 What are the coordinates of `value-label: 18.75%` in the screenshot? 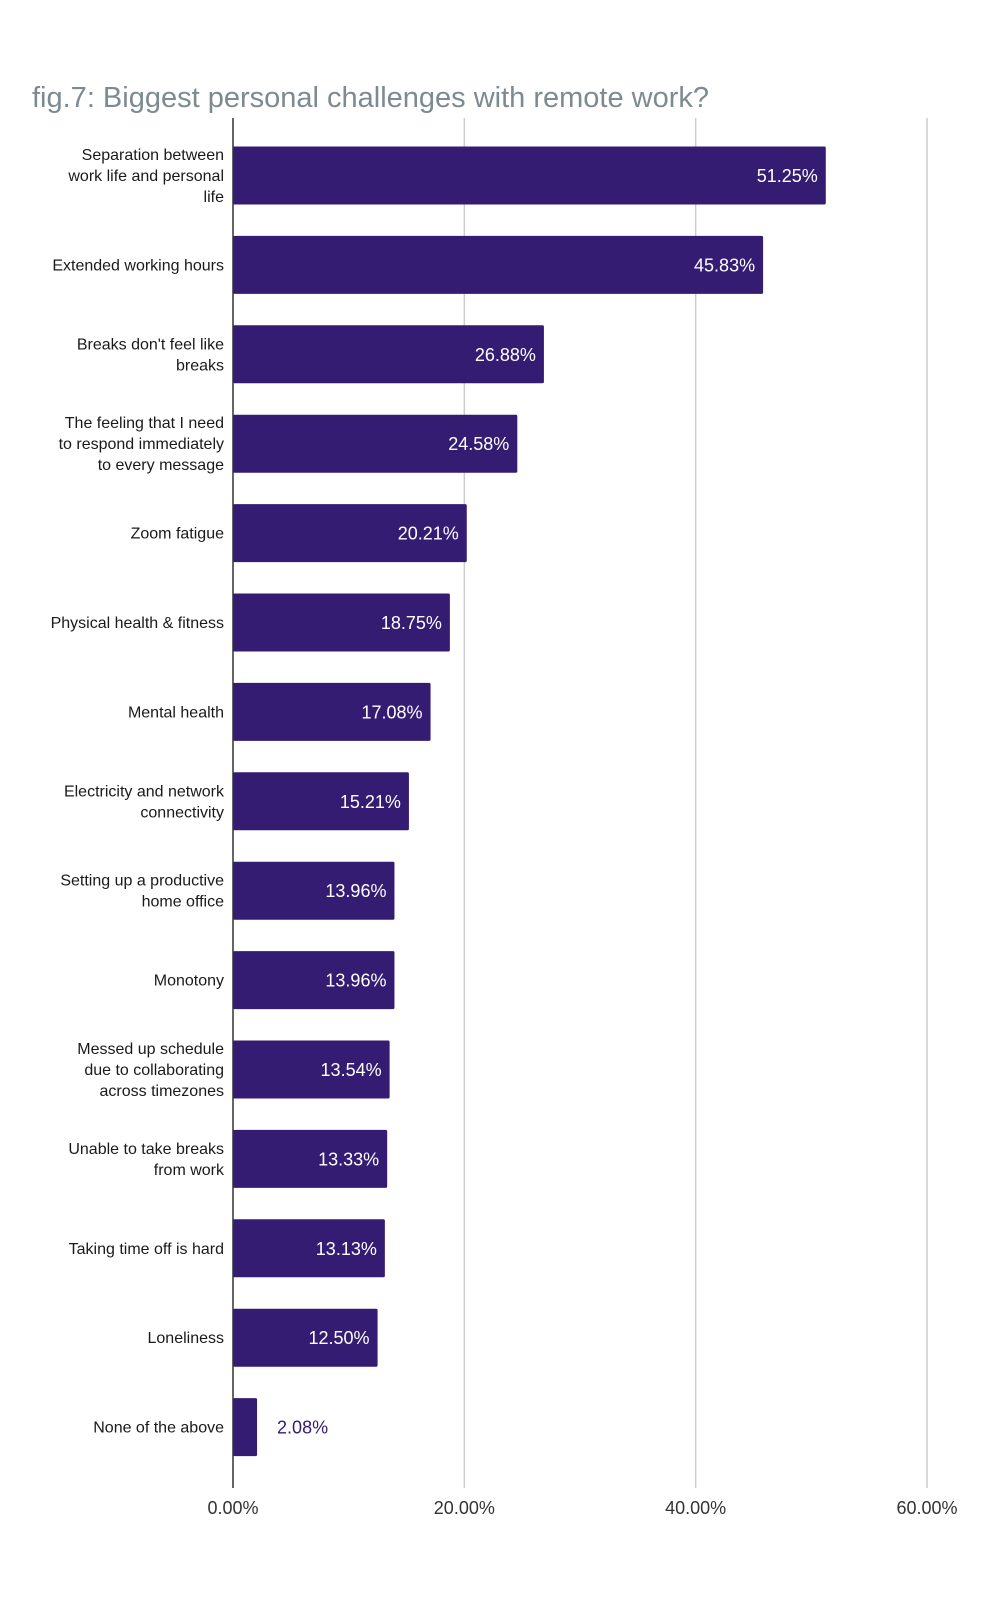 It's located at (411, 623).